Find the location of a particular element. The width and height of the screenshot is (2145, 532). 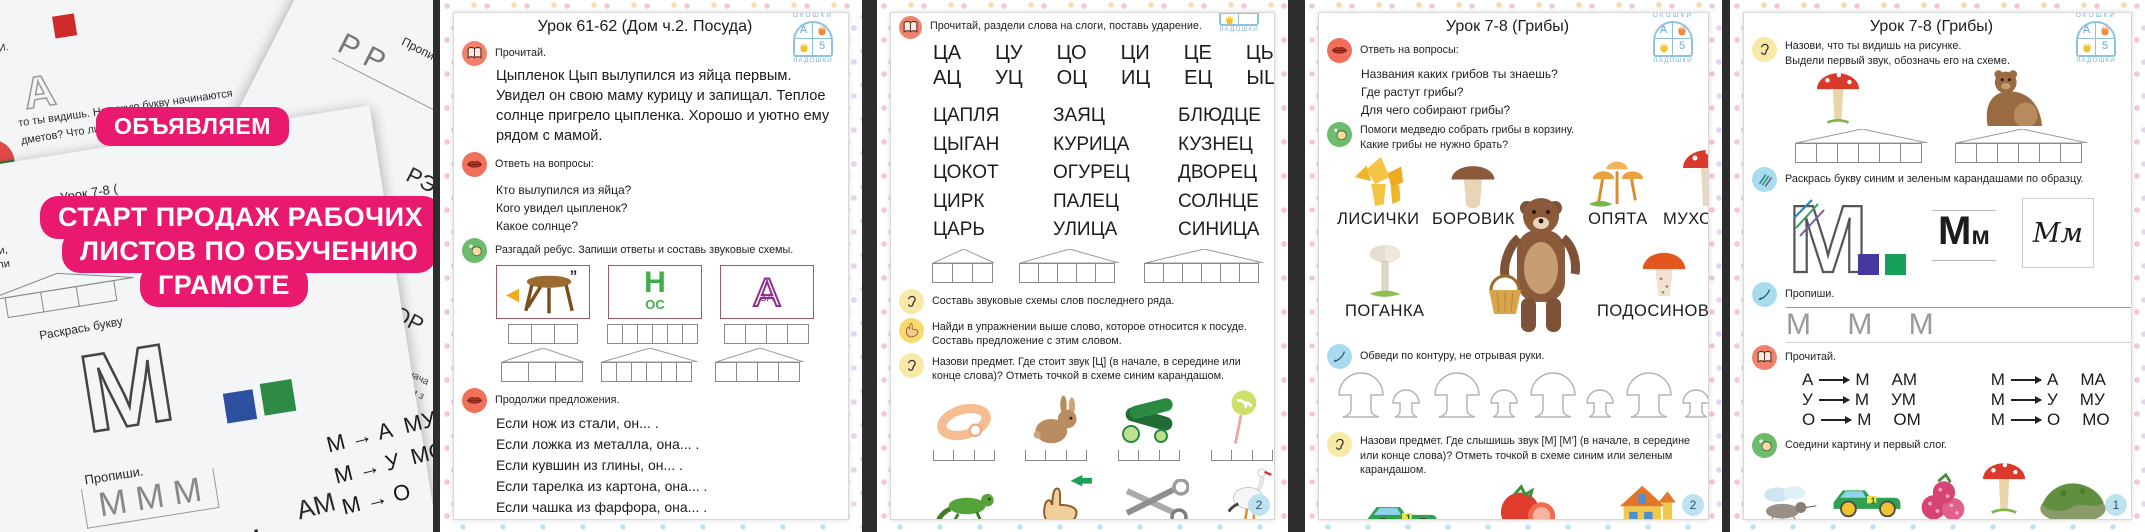

letter-practice-row: М Мм Мм is located at coordinates (1953, 239).